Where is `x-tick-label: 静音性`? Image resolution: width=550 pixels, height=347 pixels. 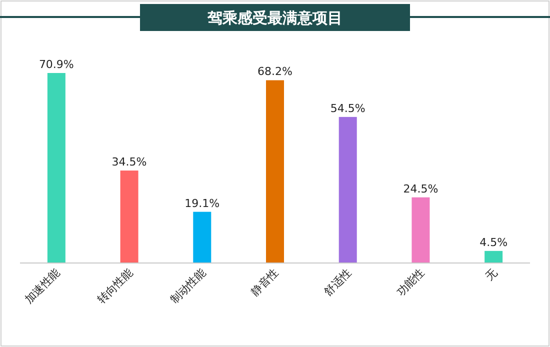
x-tick-label: 静音性 is located at coordinates (265, 282).